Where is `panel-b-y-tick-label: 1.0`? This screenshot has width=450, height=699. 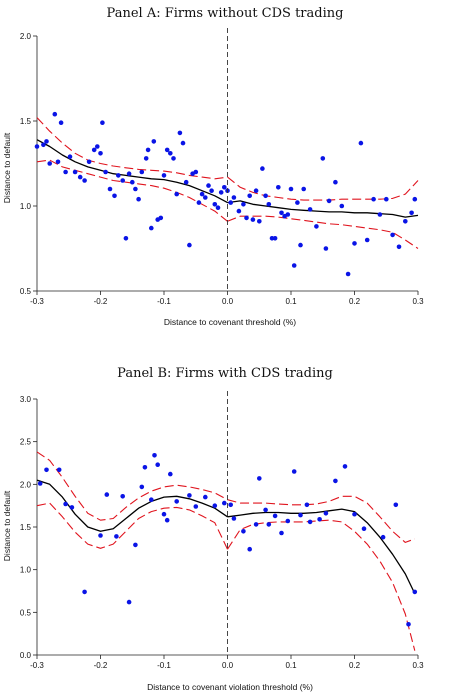 panel-b-y-tick-label: 1.0 is located at coordinates (26, 570).